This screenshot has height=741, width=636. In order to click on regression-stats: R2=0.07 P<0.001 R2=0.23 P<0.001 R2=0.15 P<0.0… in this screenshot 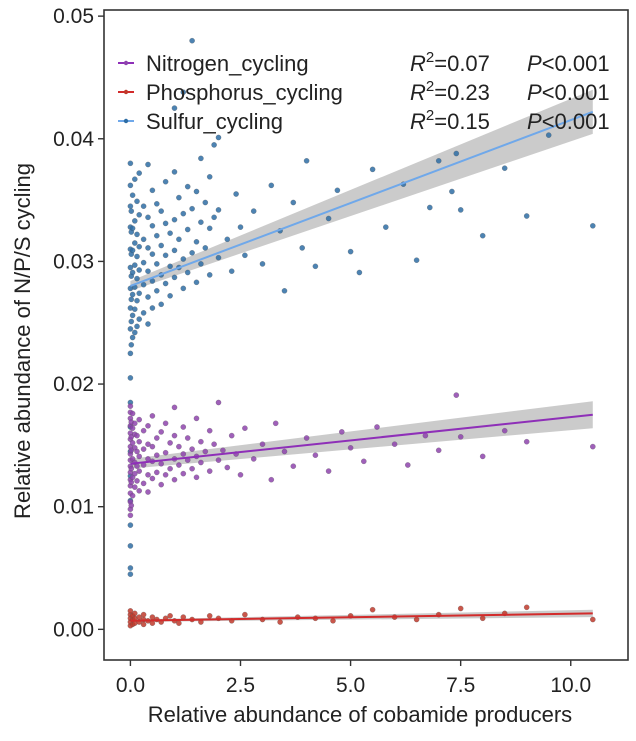, I will do `click(510, 91)`.